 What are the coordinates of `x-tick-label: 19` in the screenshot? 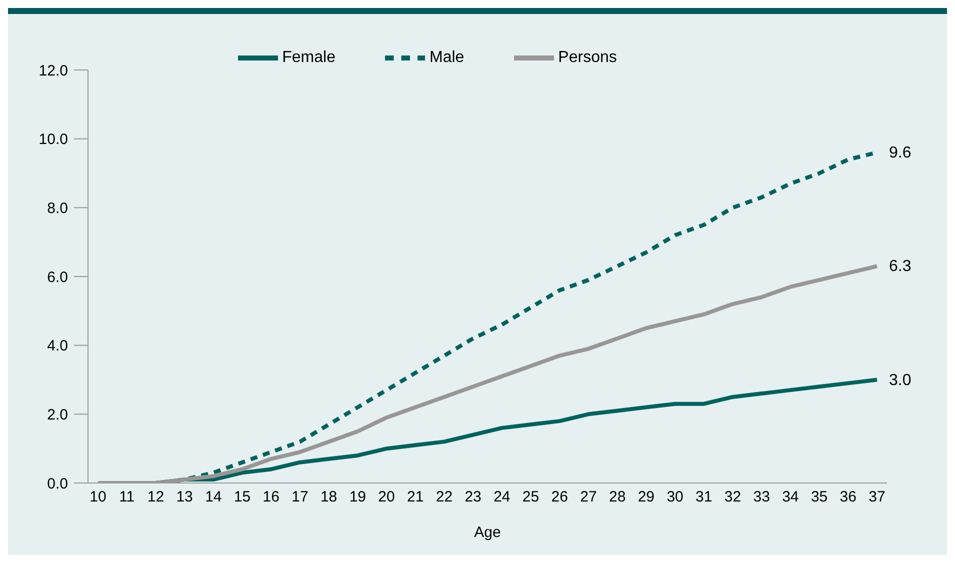 It's located at (357, 497).